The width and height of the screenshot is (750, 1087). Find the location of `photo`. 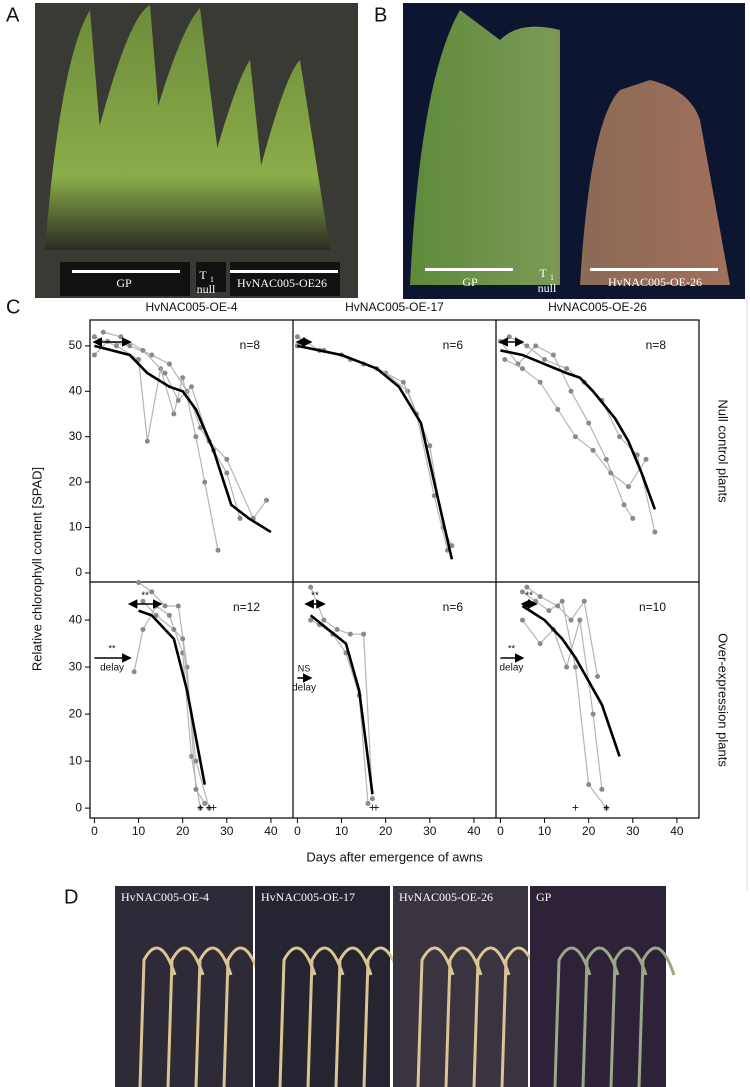

photo is located at coordinates (598, 986).